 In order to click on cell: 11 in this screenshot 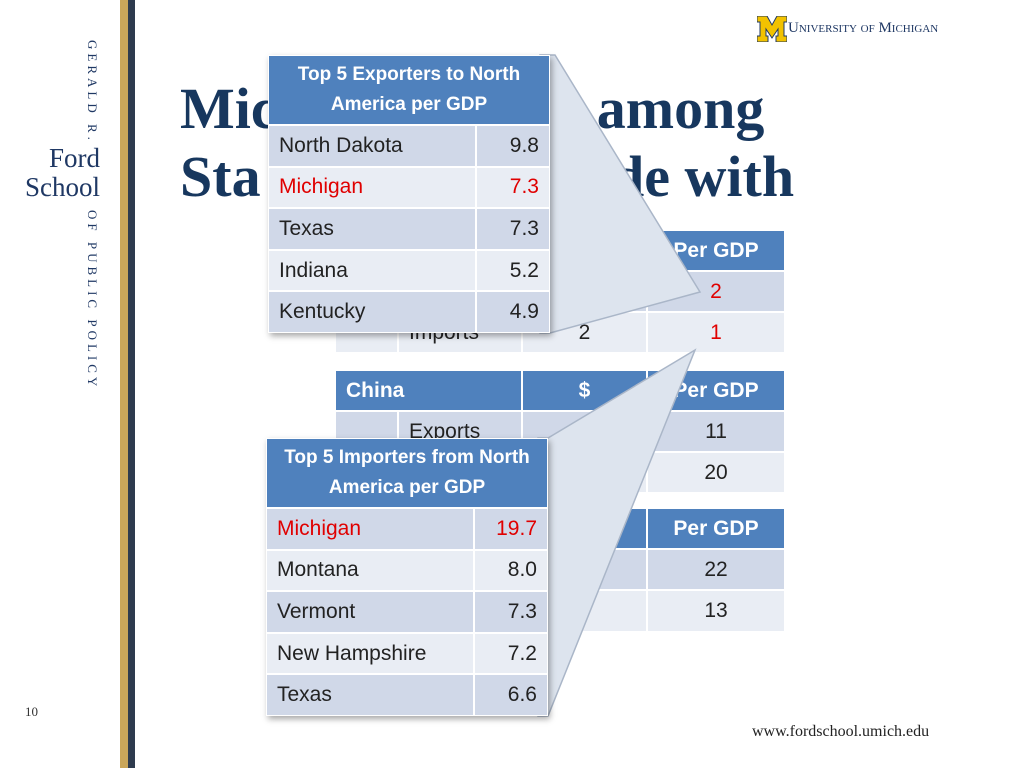, I will do `click(716, 431)`.